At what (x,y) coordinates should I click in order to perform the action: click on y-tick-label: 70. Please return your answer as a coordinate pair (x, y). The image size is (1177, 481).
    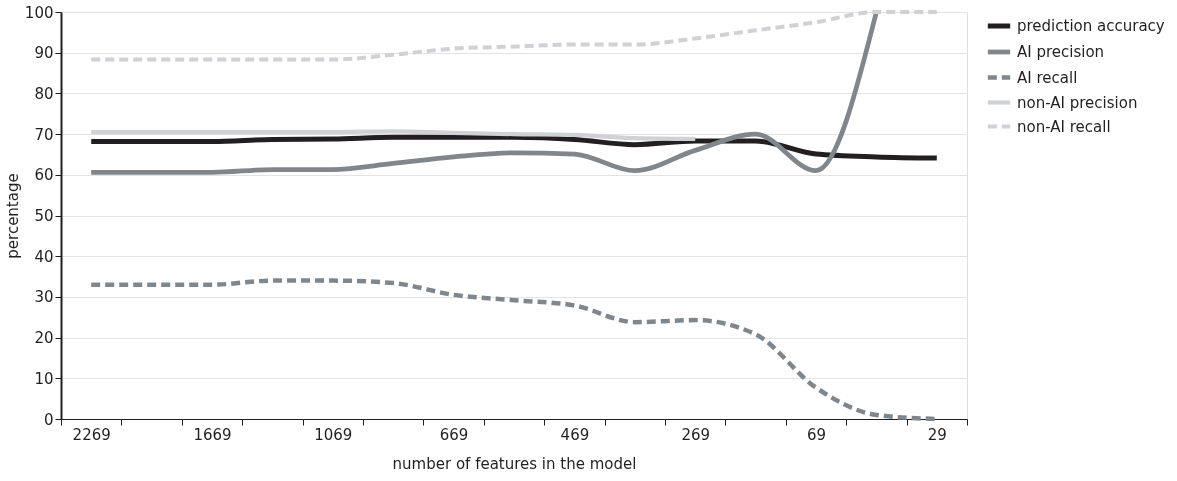
    Looking at the image, I should click on (44, 134).